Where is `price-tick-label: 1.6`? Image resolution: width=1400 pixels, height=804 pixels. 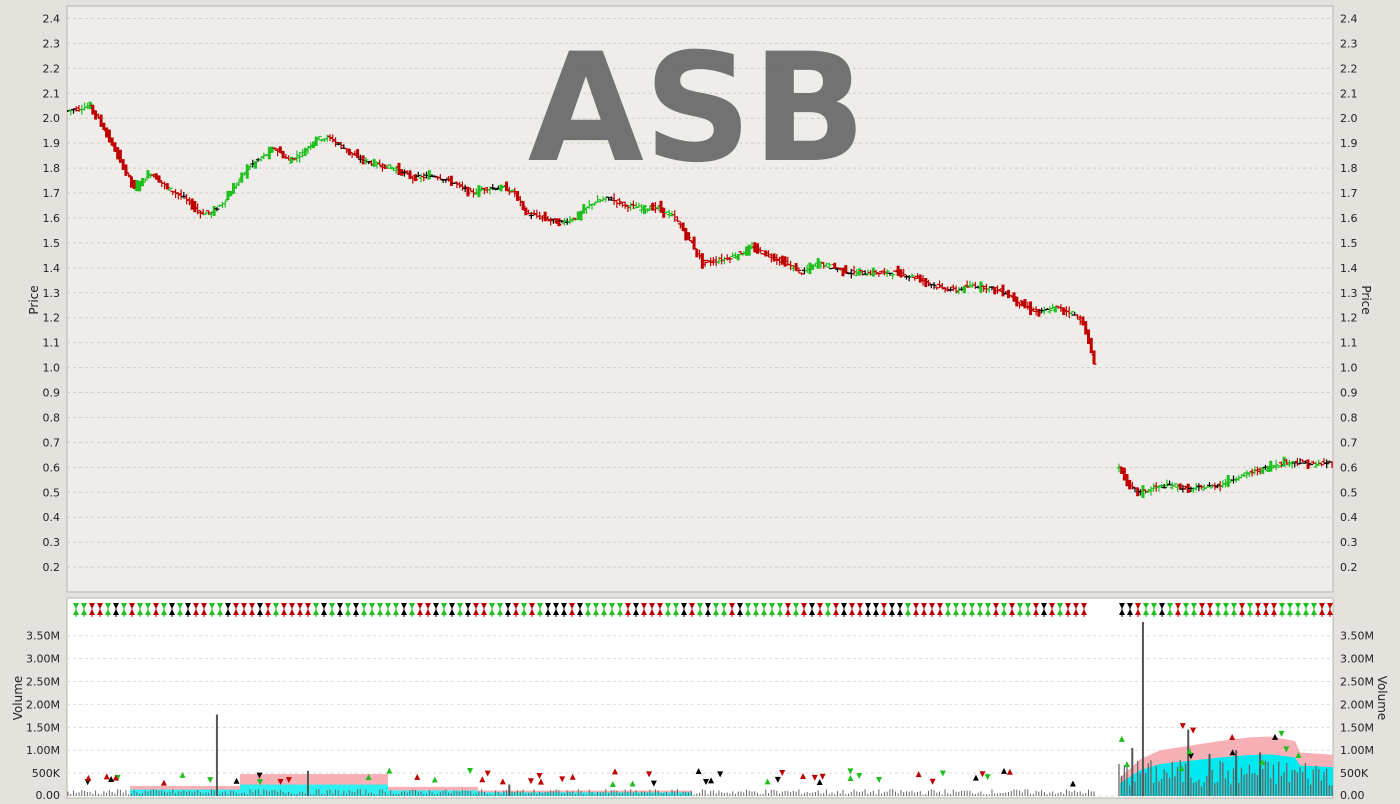
price-tick-label: 1.6 is located at coordinates (52, 218).